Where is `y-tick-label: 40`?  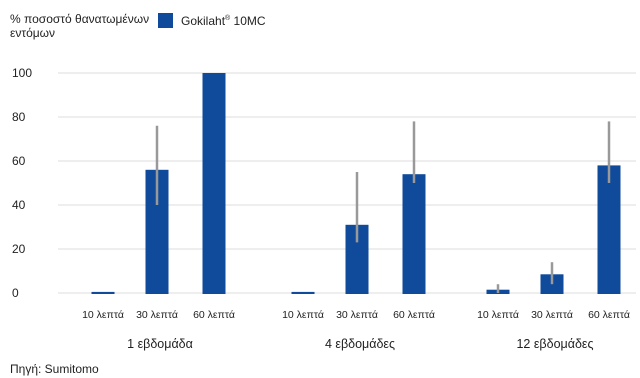 y-tick-label: 40 is located at coordinates (19, 205).